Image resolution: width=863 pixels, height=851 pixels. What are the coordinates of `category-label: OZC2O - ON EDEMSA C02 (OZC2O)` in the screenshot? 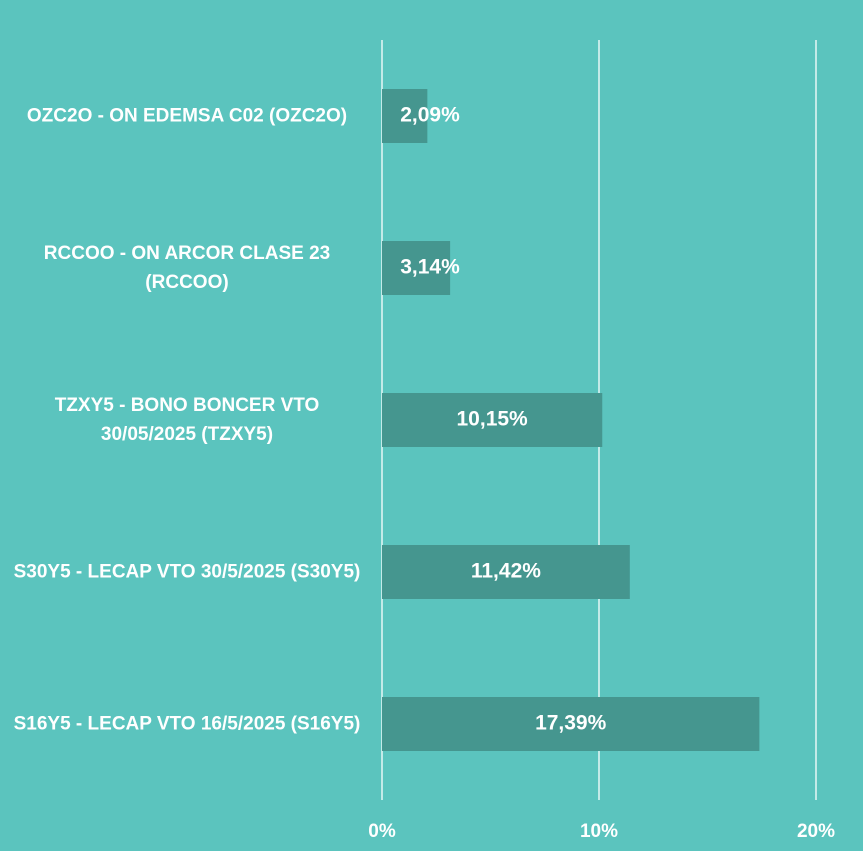 It's located at (187, 116).